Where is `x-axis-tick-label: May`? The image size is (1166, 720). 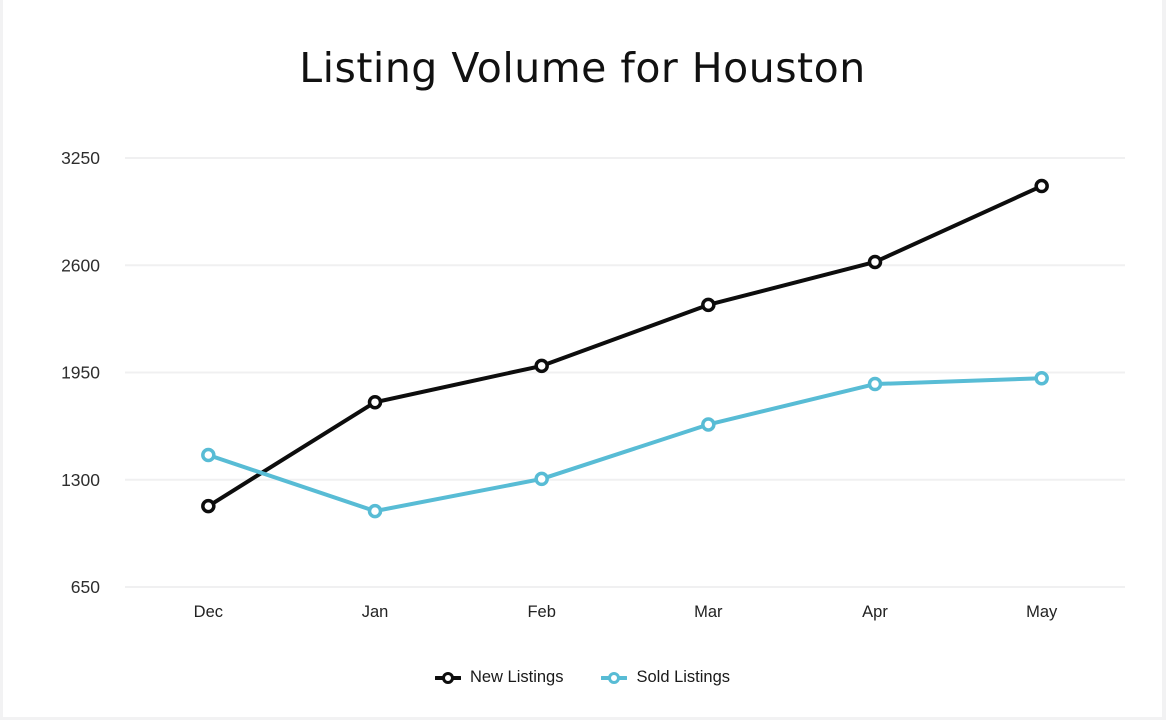
x-axis-tick-label: May is located at coordinates (1042, 612).